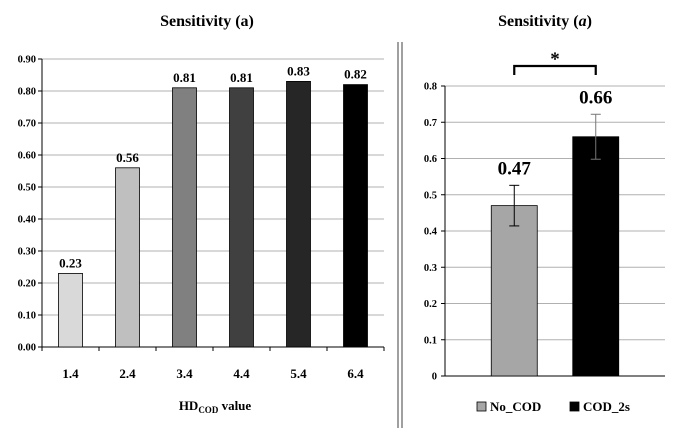  I want to click on x-tick-label-2.4: 2.4, so click(127, 373).